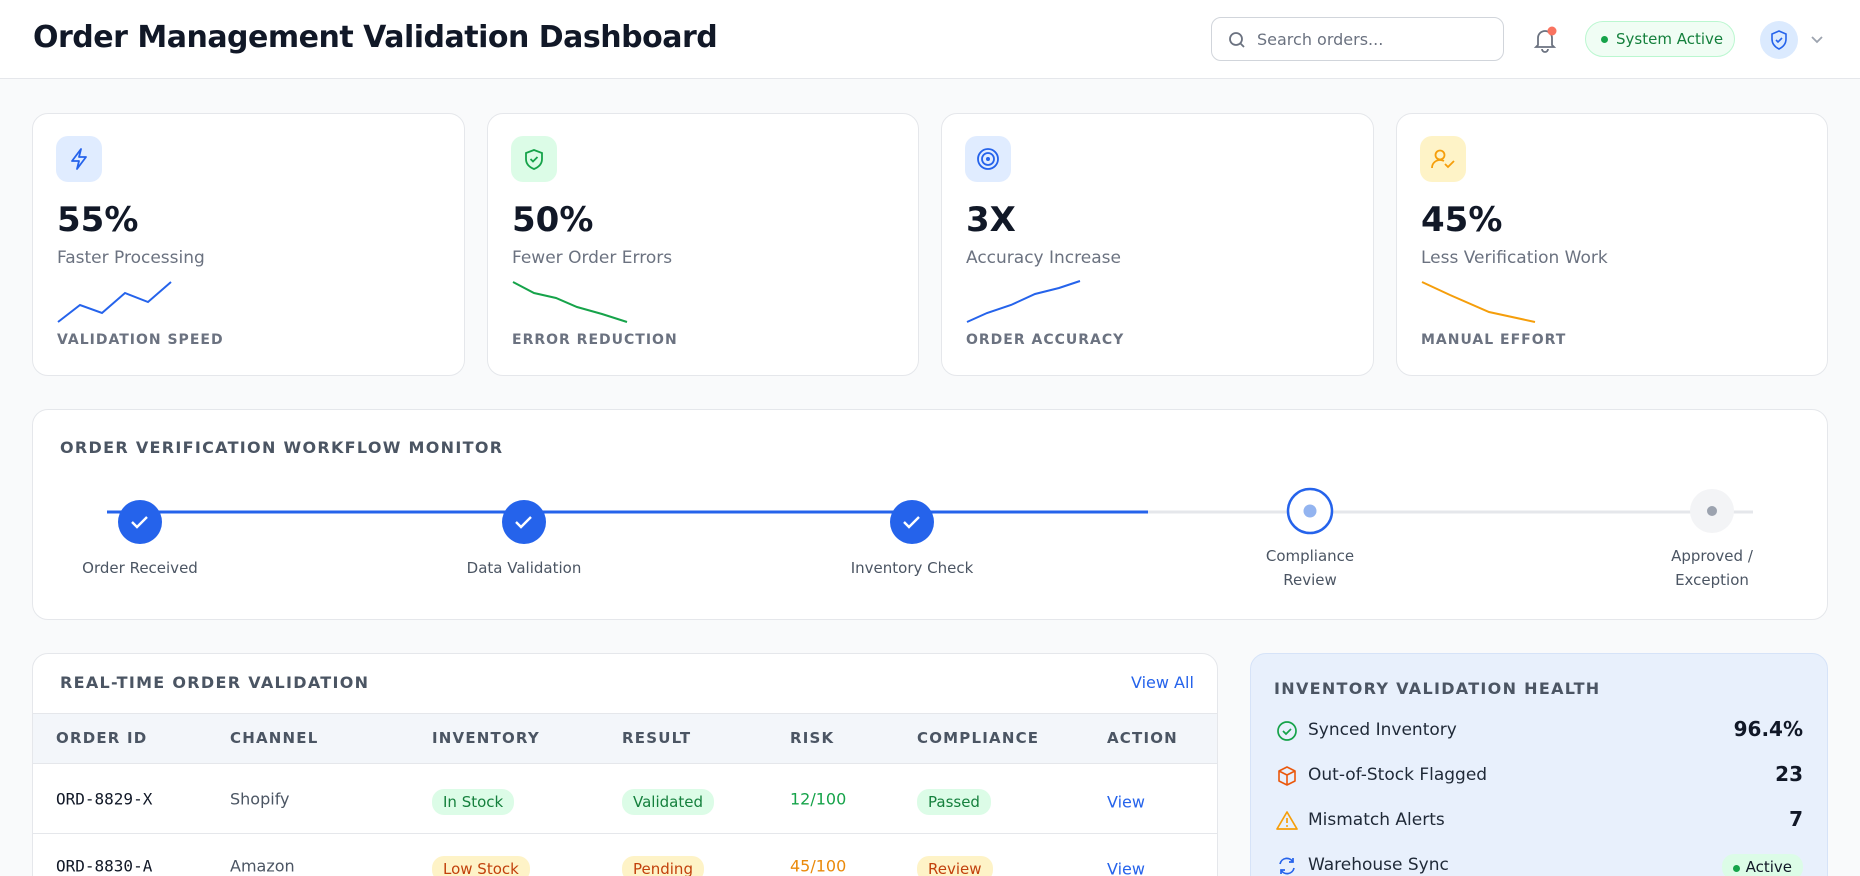  What do you see at coordinates (1768, 729) in the screenshot?
I see `health-value: 96.4%` at bounding box center [1768, 729].